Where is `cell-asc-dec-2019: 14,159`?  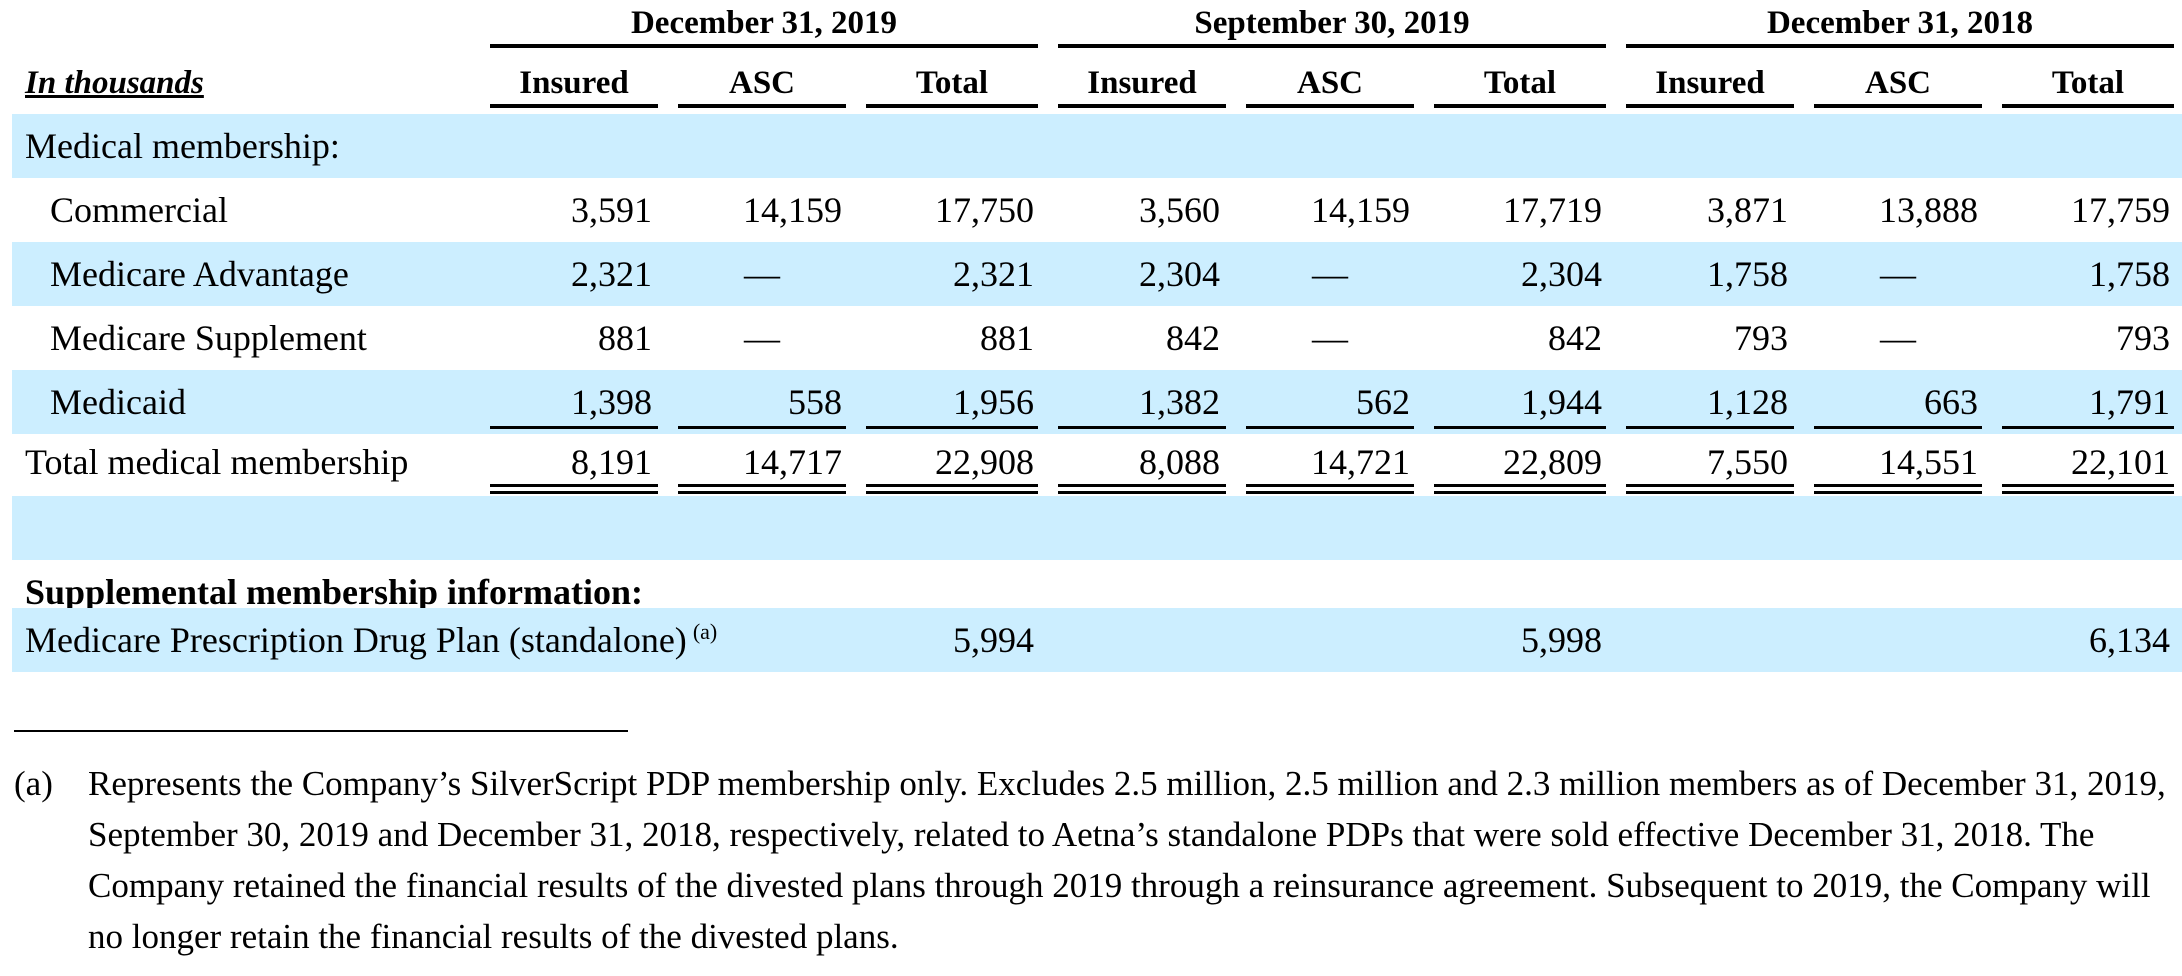 cell-asc-dec-2019: 14,159 is located at coordinates (792, 210).